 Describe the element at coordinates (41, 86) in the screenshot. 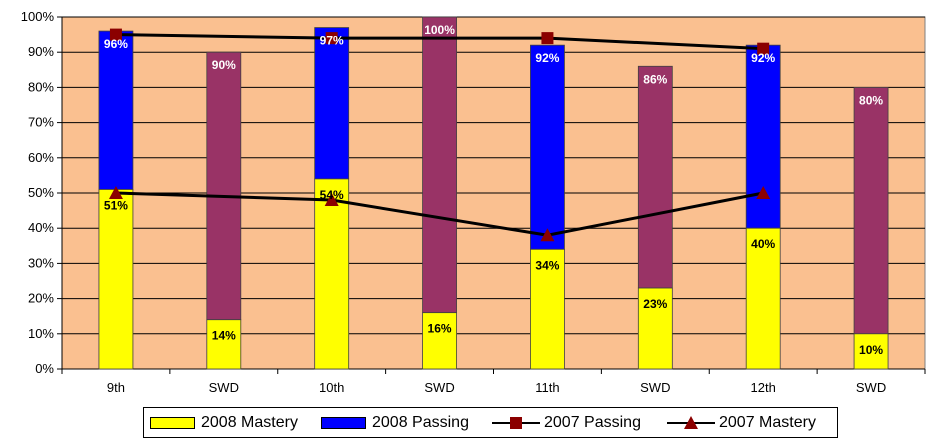

I see `y-tick-label: 80%` at that location.